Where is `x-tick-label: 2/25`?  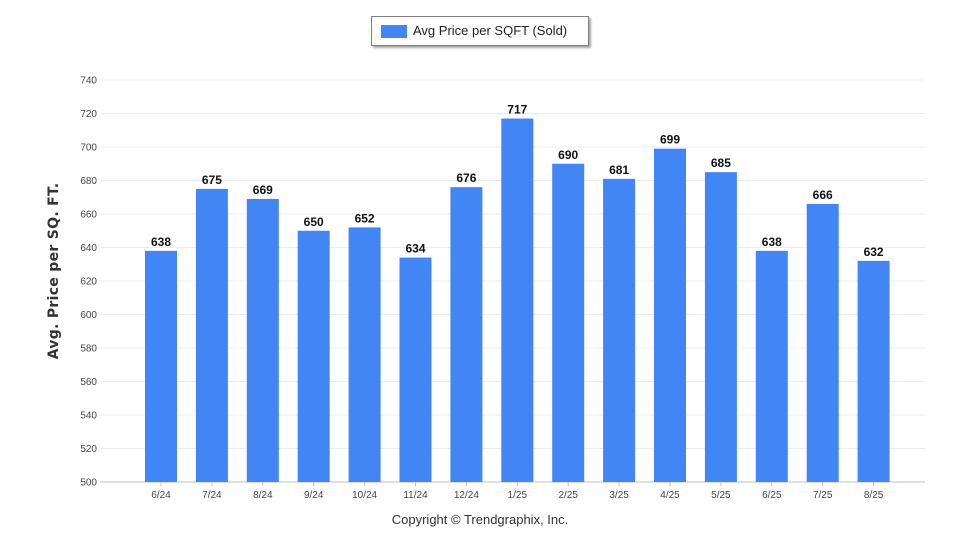 x-tick-label: 2/25 is located at coordinates (568, 495).